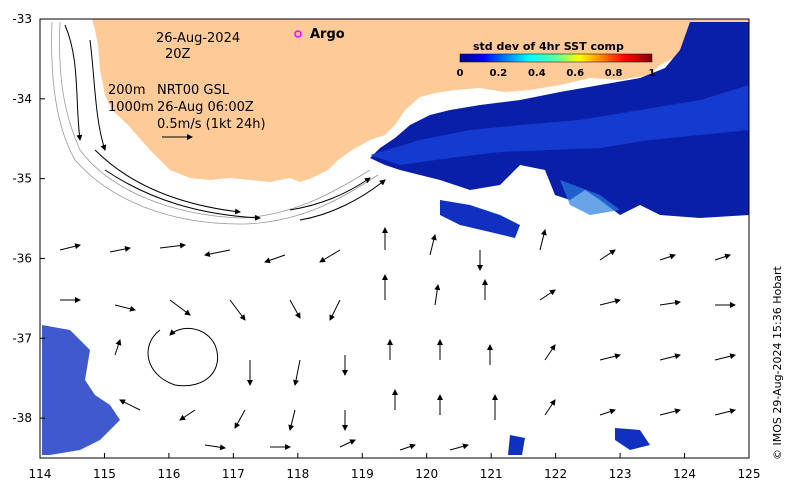 The height and width of the screenshot is (492, 791). What do you see at coordinates (575, 73) in the screenshot?
I see `colorbar-tick-label: 0.6` at bounding box center [575, 73].